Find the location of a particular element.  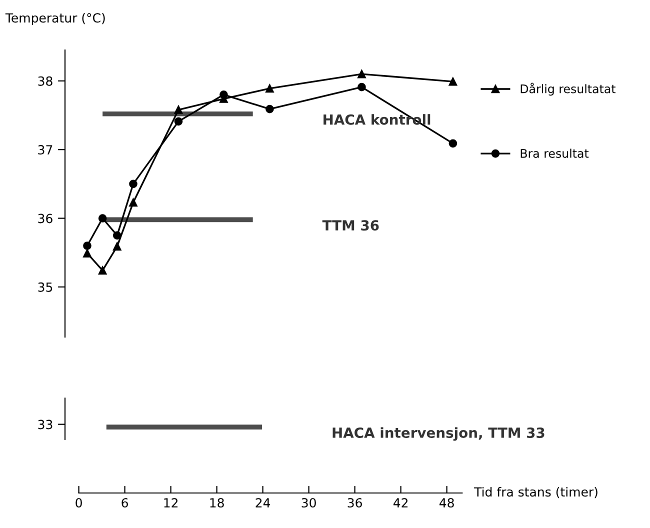

x-tick-label: 36 is located at coordinates (355, 503).